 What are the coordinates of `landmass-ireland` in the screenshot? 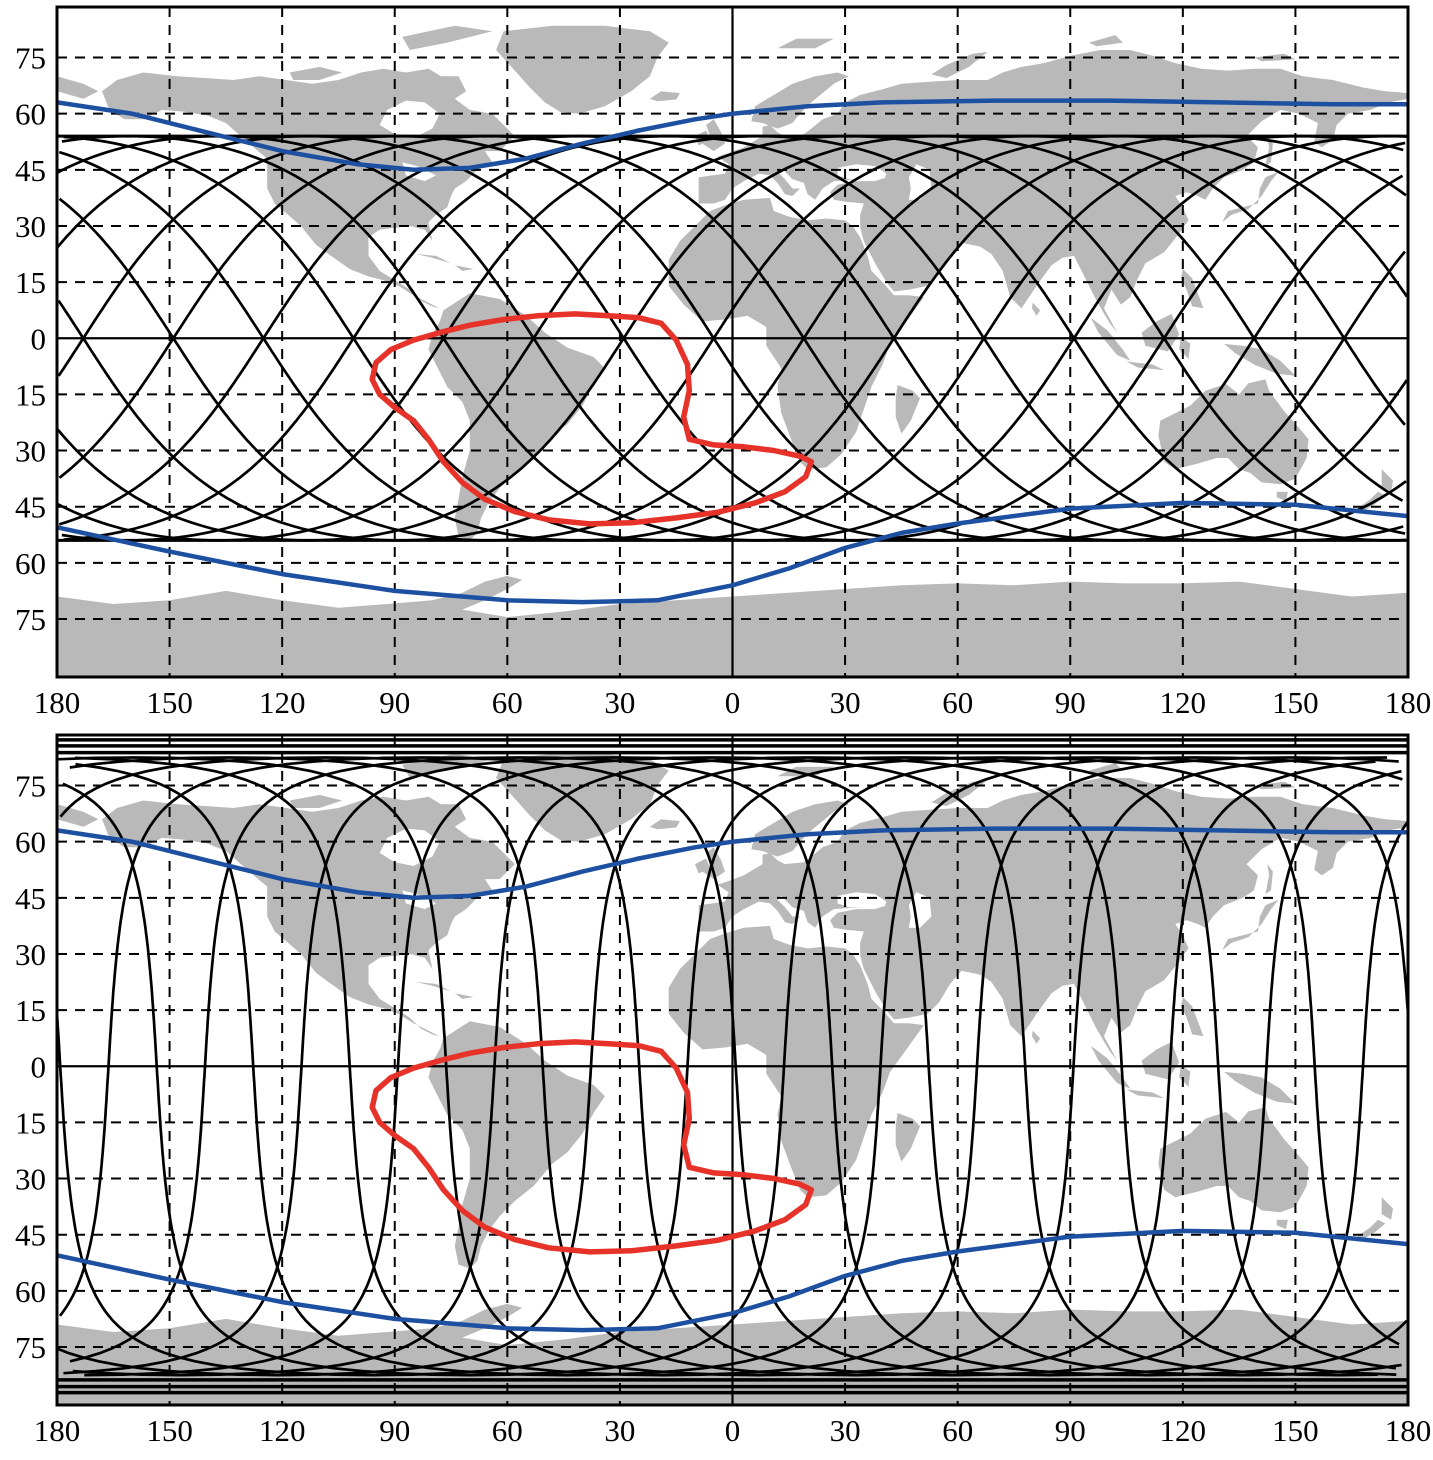 It's located at (702, 866).